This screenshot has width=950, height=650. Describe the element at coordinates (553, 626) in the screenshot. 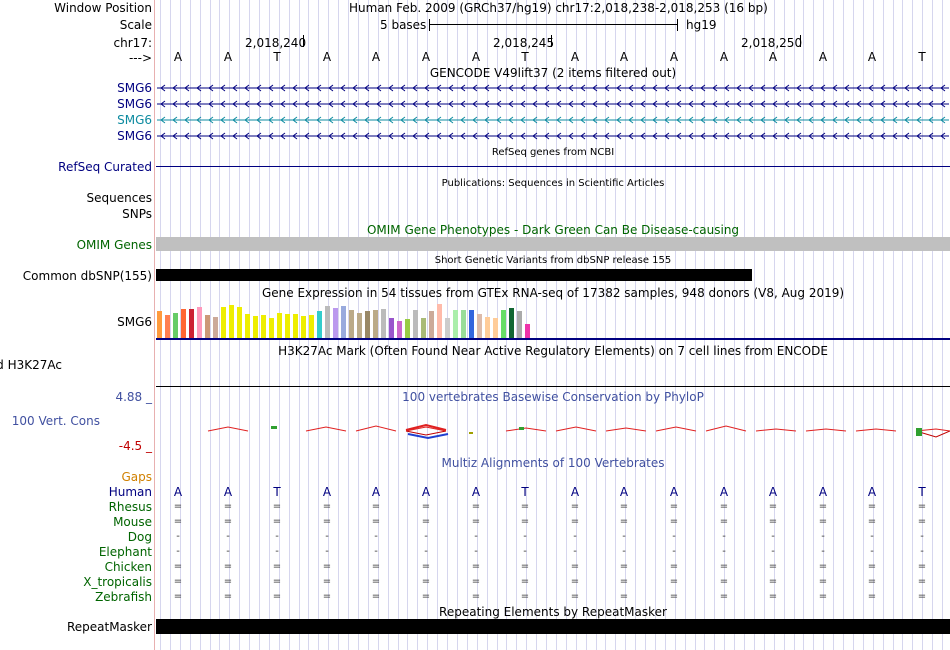

I see `repeatmasker-feature-bar` at that location.